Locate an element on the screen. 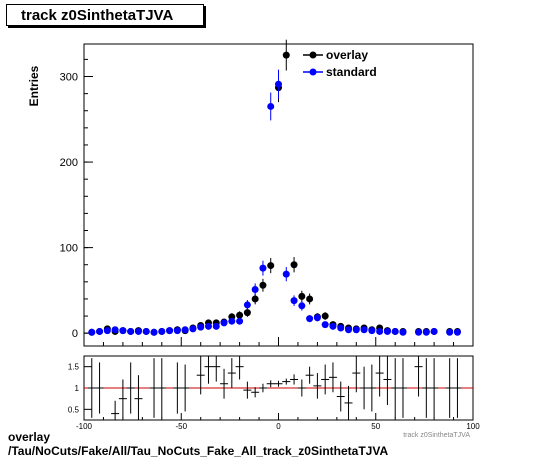 This screenshot has width=546, height=462. y-tick-label: 0 is located at coordinates (75, 334).